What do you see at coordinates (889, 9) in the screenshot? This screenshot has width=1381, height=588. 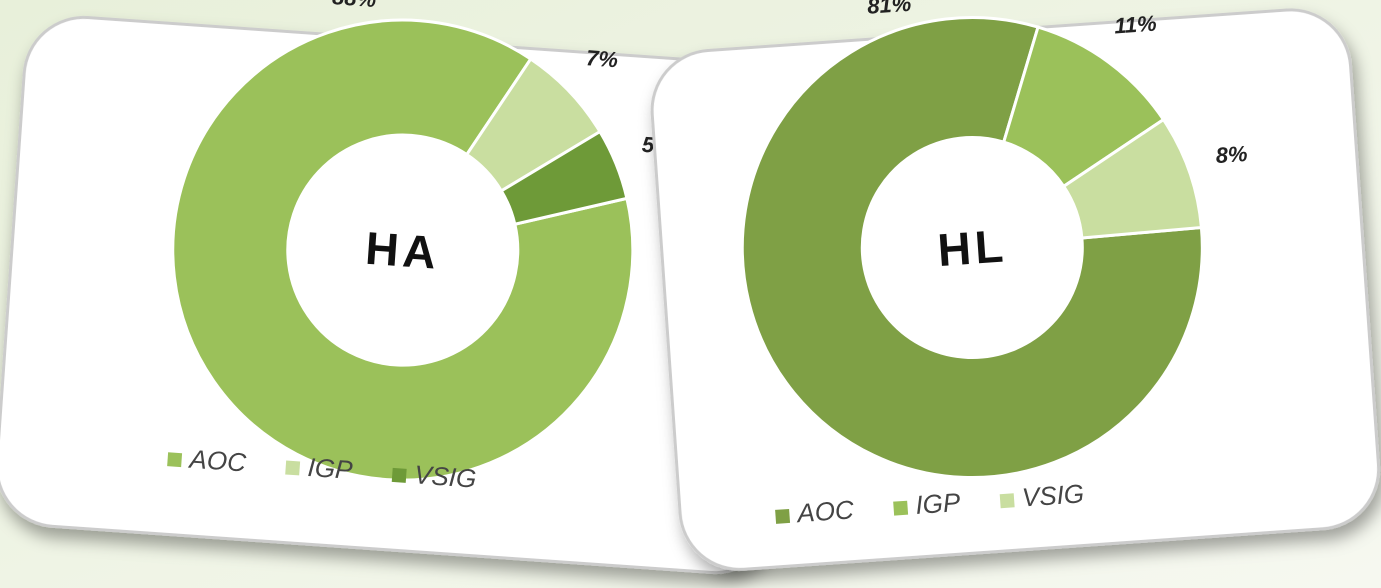 I see `data-label: 81%` at bounding box center [889, 9].